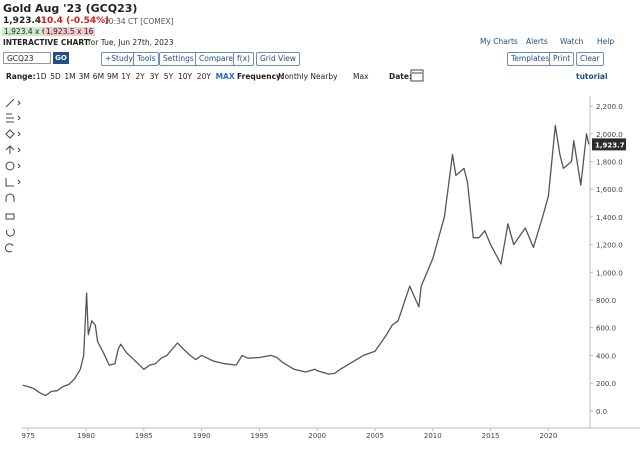  What do you see at coordinates (530, 59) in the screenshot?
I see `templates-button: Templates` at bounding box center [530, 59].